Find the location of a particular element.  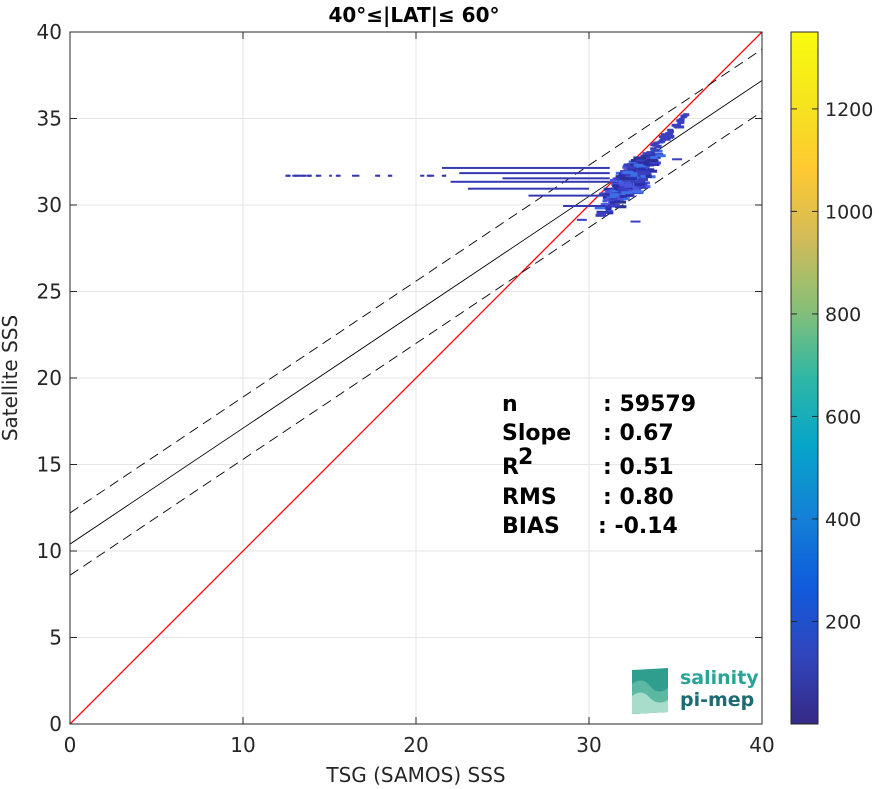

y-tick-label-0: 0 is located at coordinates (55, 724).